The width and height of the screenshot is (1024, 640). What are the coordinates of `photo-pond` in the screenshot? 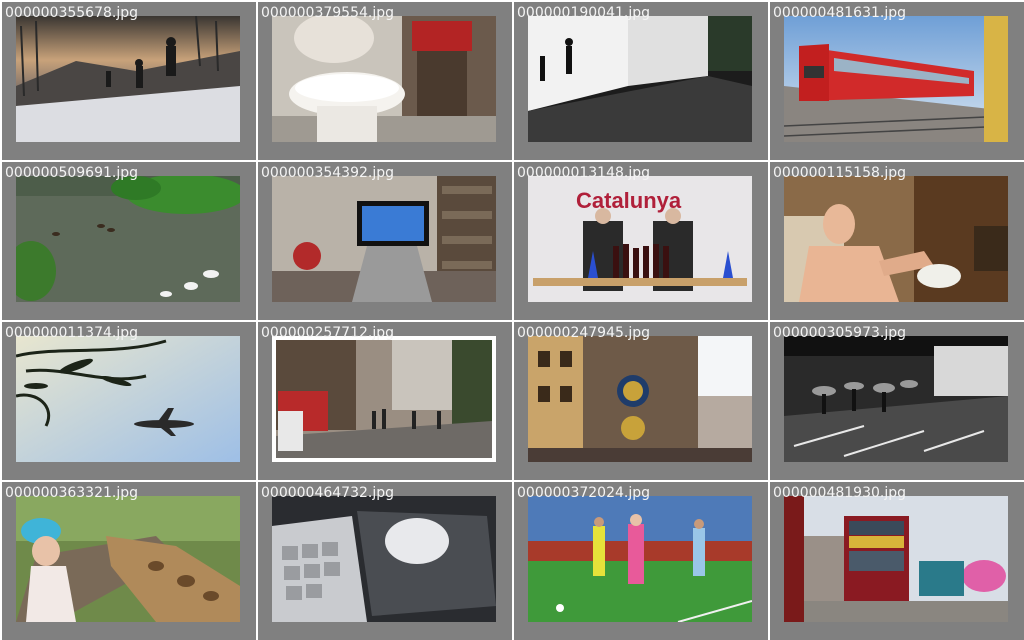 It's located at (128, 239).